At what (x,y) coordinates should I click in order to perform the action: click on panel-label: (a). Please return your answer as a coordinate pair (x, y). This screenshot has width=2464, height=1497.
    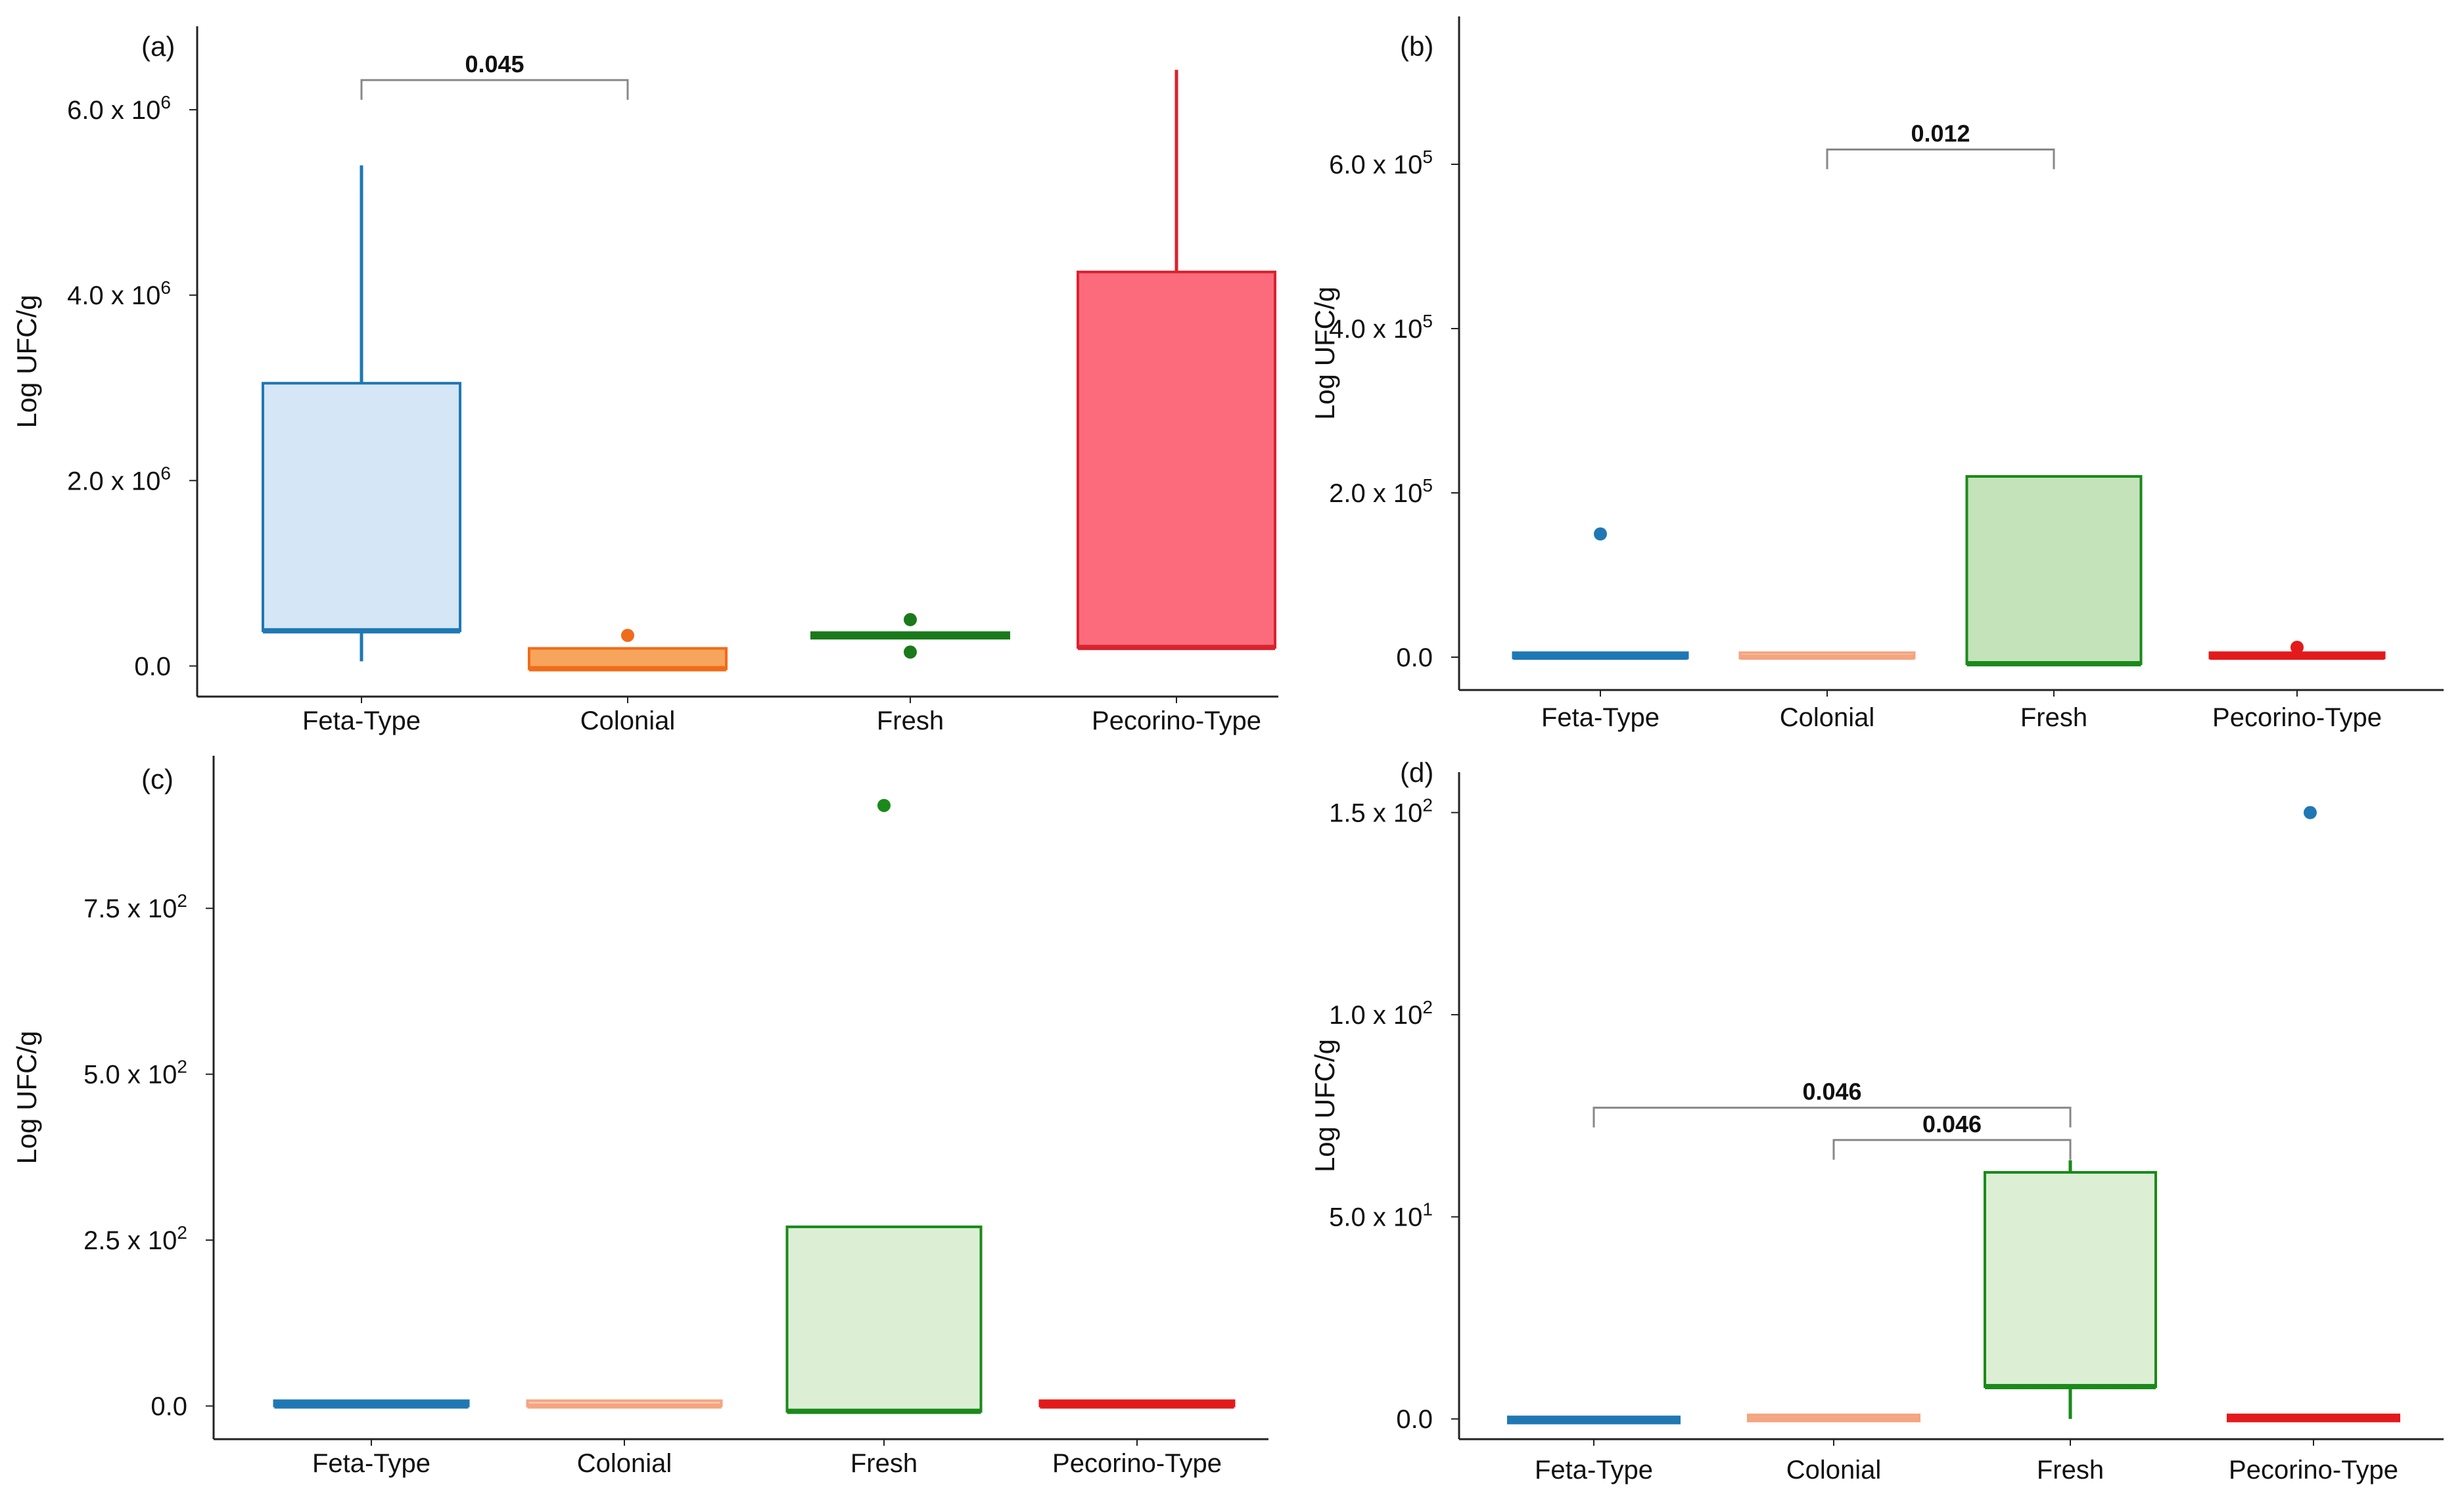
    Looking at the image, I should click on (158, 46).